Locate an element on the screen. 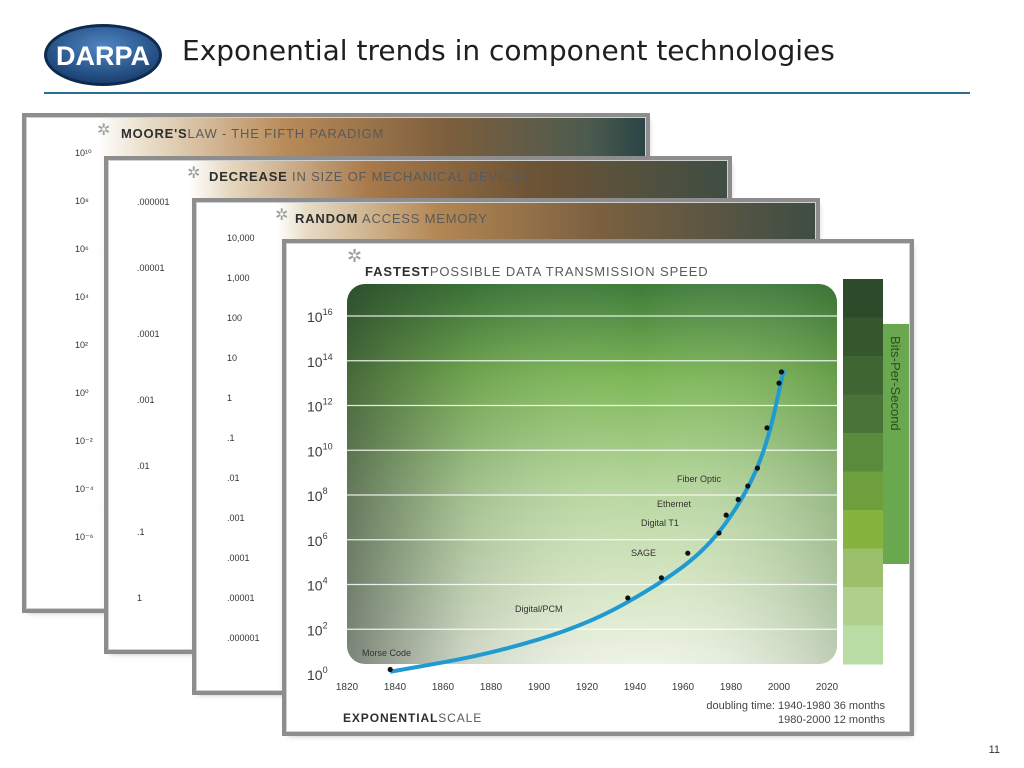  card-title: RANDOM ACCESS MEMORY is located at coordinates (391, 218).